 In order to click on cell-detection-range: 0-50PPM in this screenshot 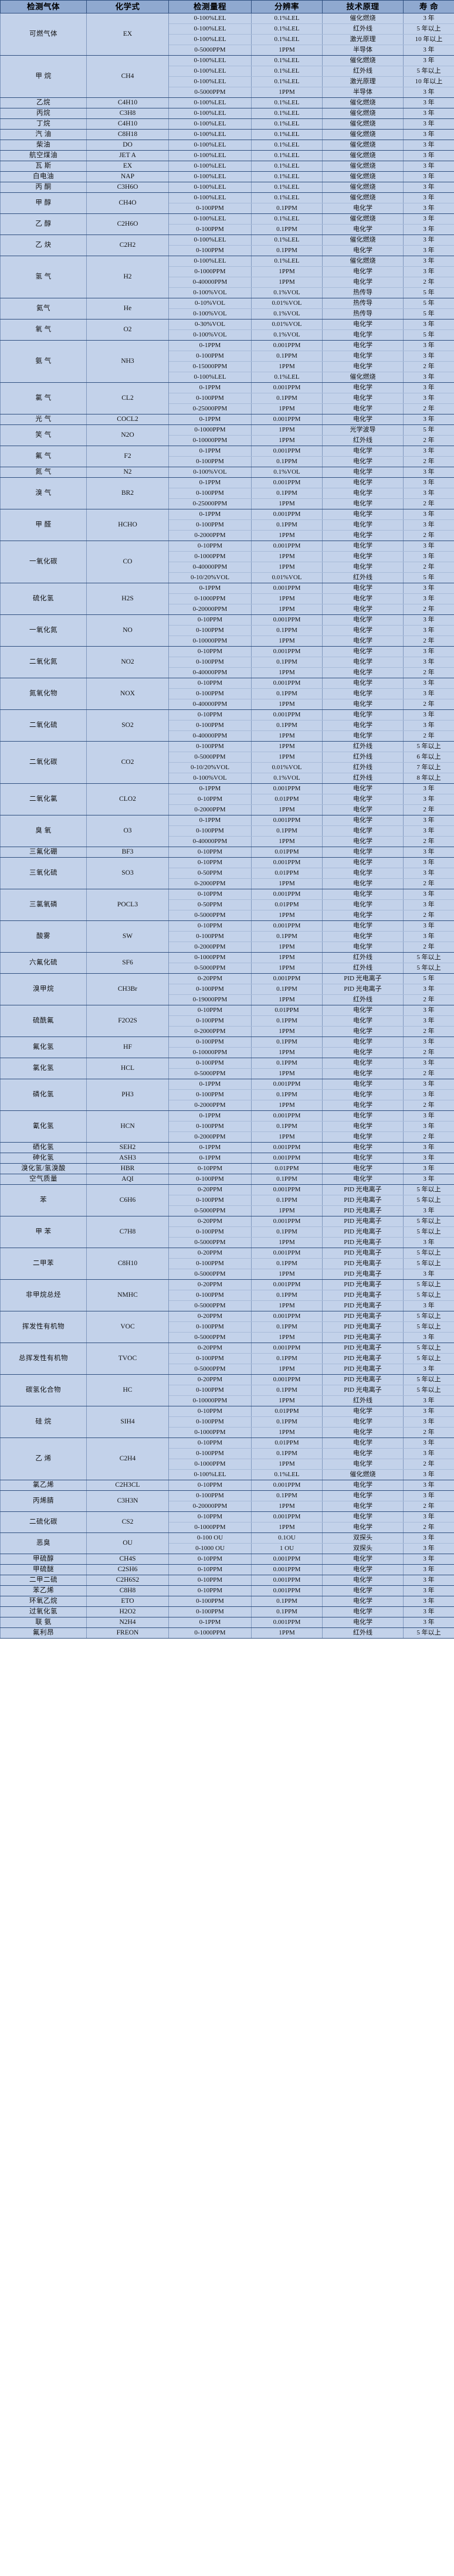, I will do `click(210, 874)`.